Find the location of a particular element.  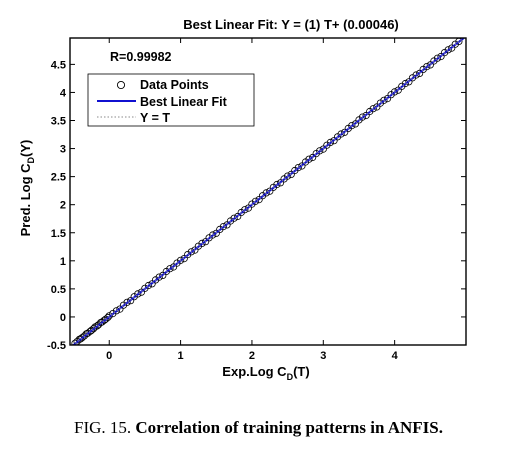

x-tick-label: 2 is located at coordinates (252, 356).